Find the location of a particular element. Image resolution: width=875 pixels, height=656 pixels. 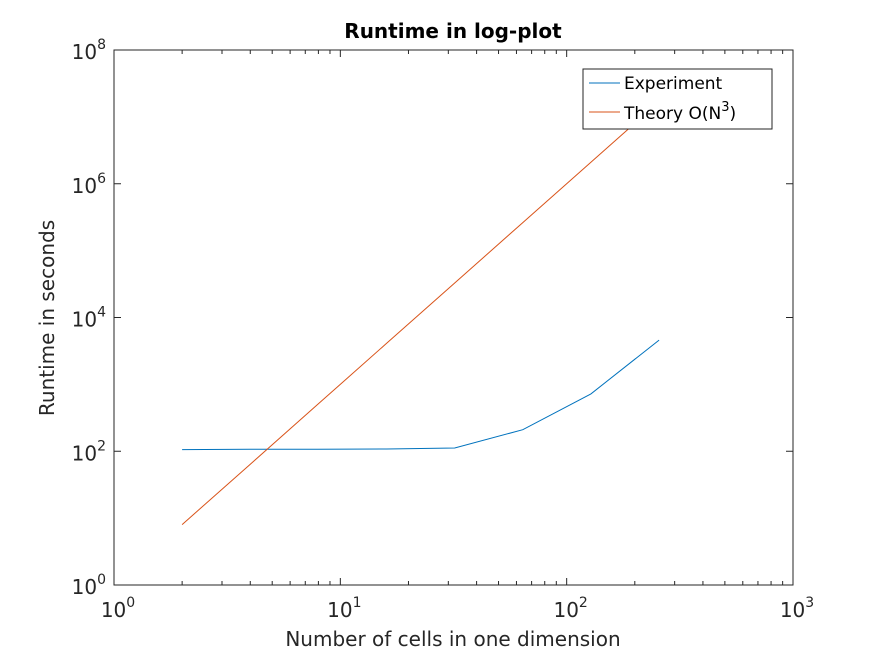

chart-title: Runtime in log-plot is located at coordinates (453, 31).